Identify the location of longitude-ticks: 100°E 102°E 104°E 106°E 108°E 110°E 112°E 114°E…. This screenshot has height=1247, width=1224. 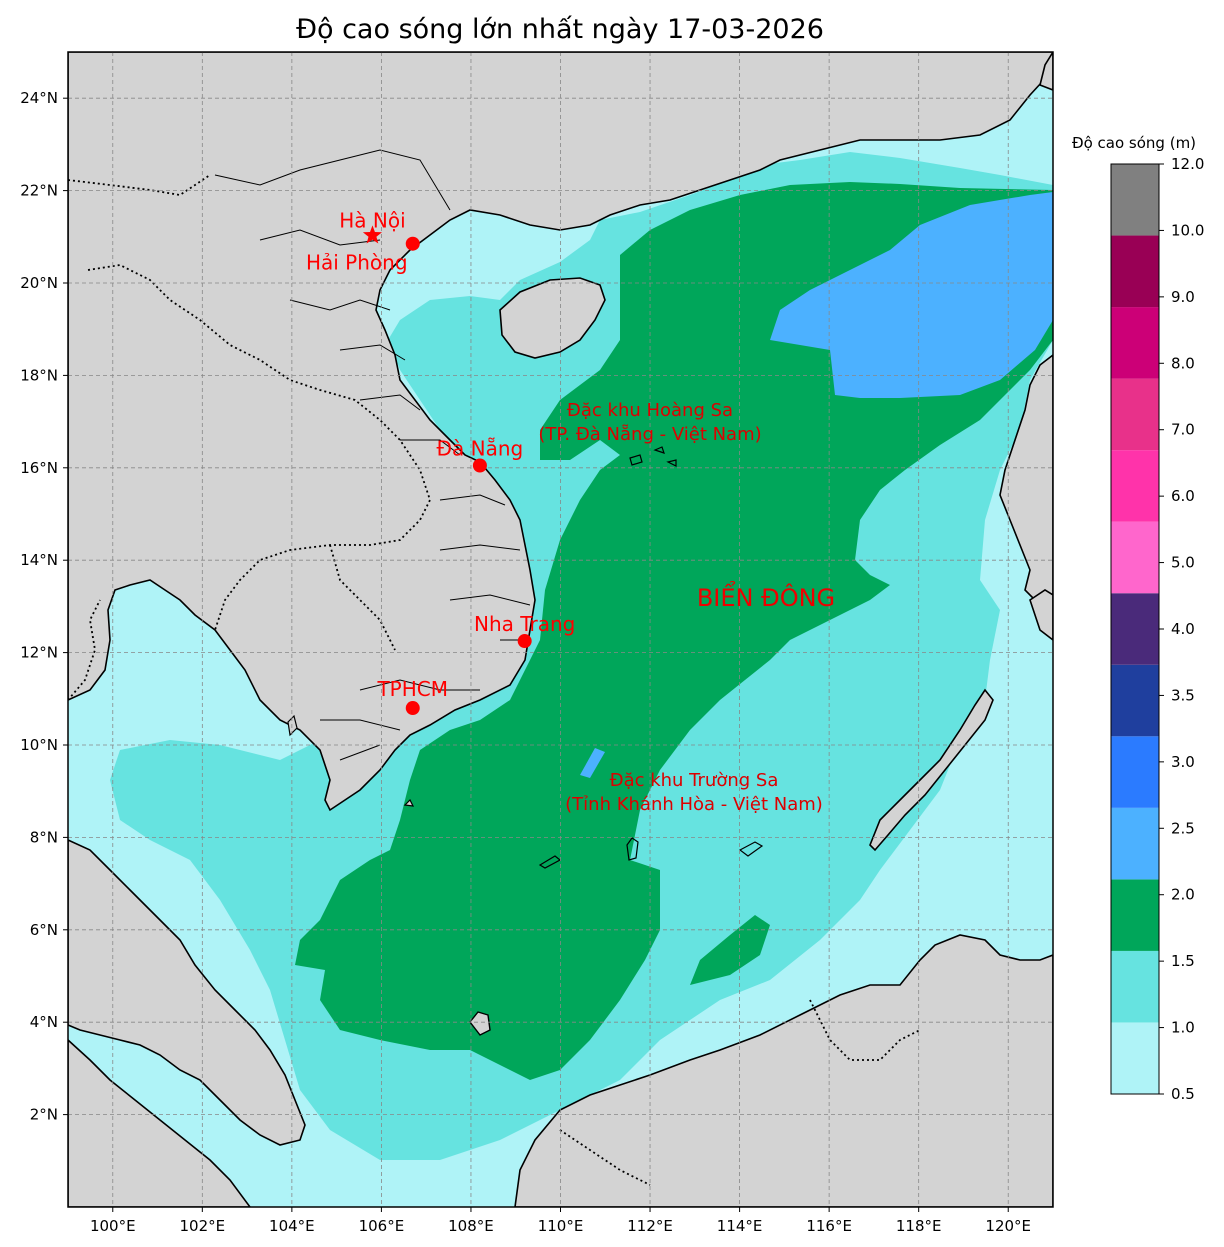
(560, 1221).